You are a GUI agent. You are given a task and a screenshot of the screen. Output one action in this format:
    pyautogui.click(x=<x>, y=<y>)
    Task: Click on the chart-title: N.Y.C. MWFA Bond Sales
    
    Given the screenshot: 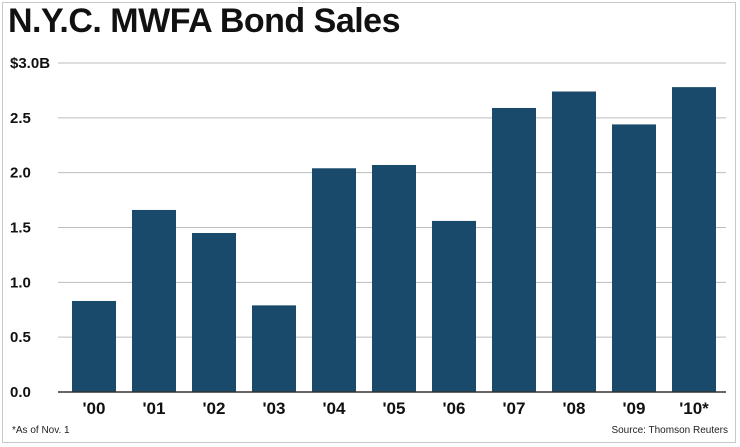 What is the action you would take?
    pyautogui.click(x=204, y=21)
    